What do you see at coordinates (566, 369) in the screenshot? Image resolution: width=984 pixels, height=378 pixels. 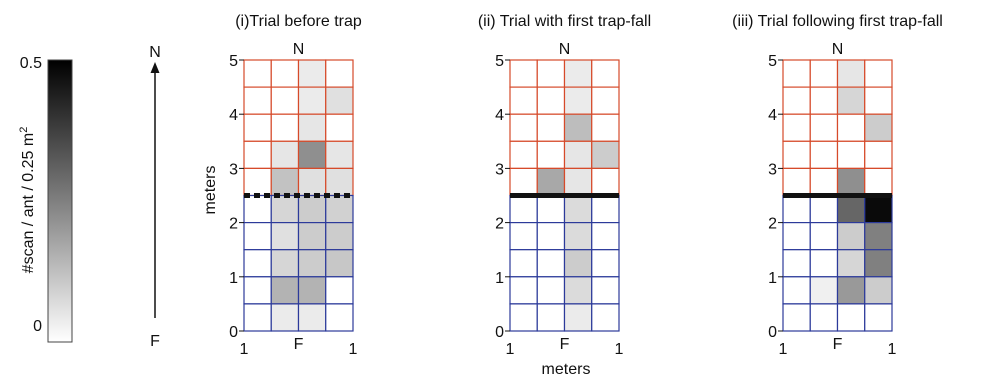 I see `x-axis-label: meters` at bounding box center [566, 369].